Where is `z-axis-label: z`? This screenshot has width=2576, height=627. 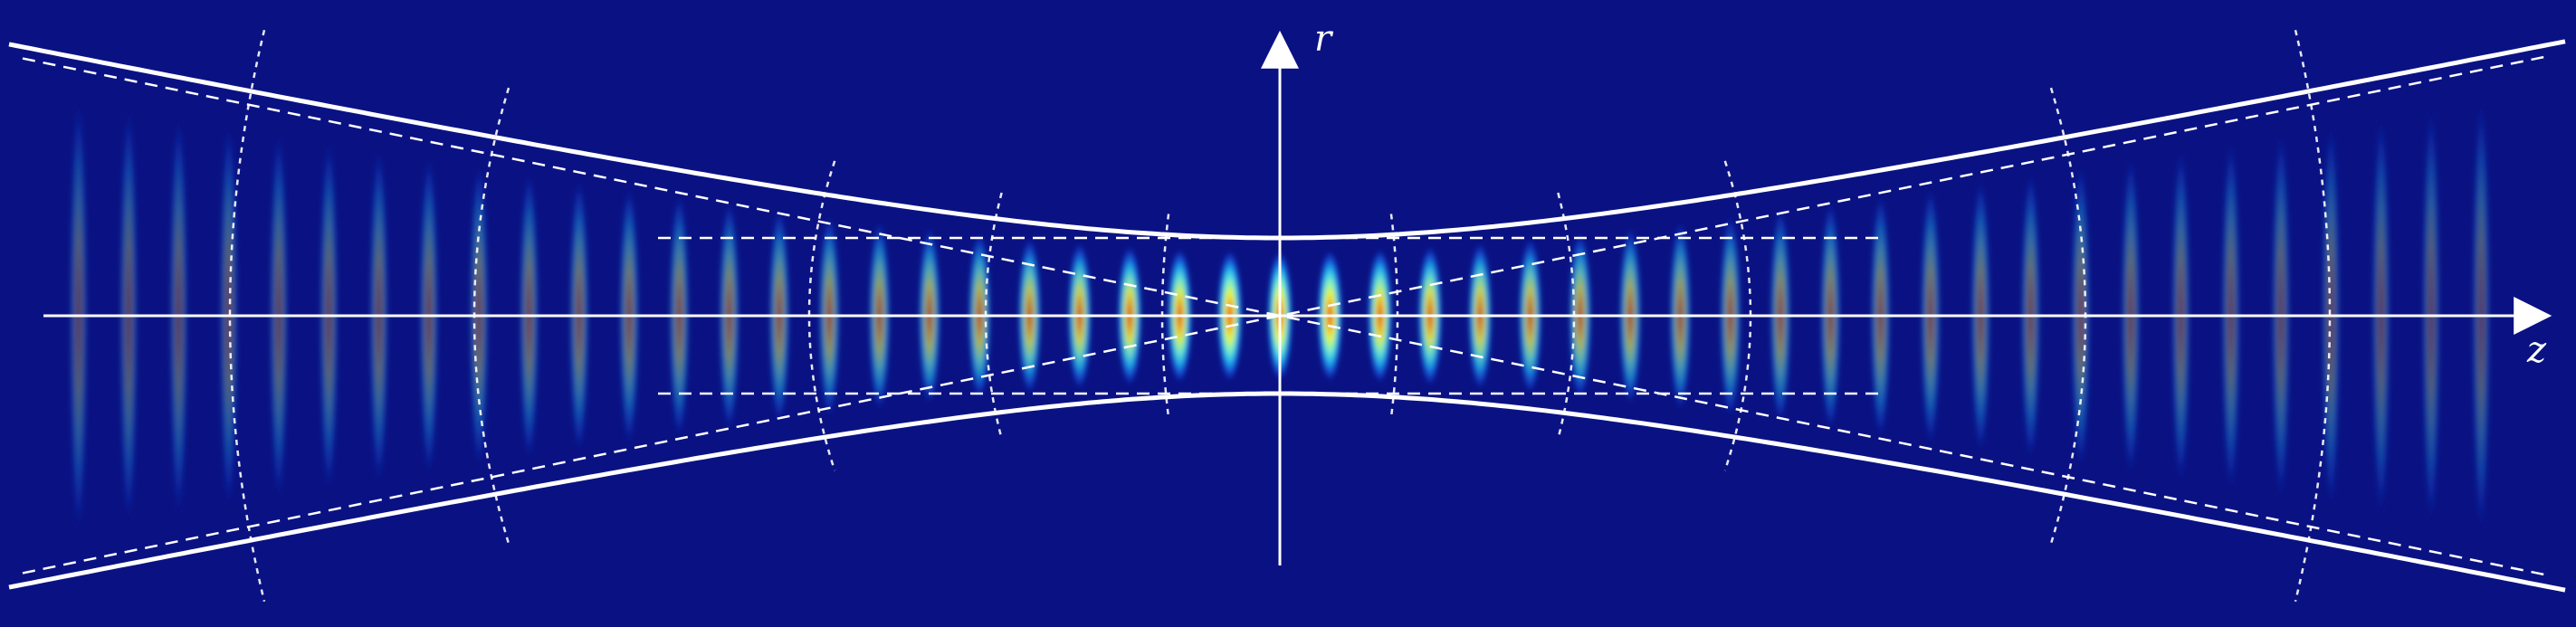 z-axis-label: z is located at coordinates (2537, 350).